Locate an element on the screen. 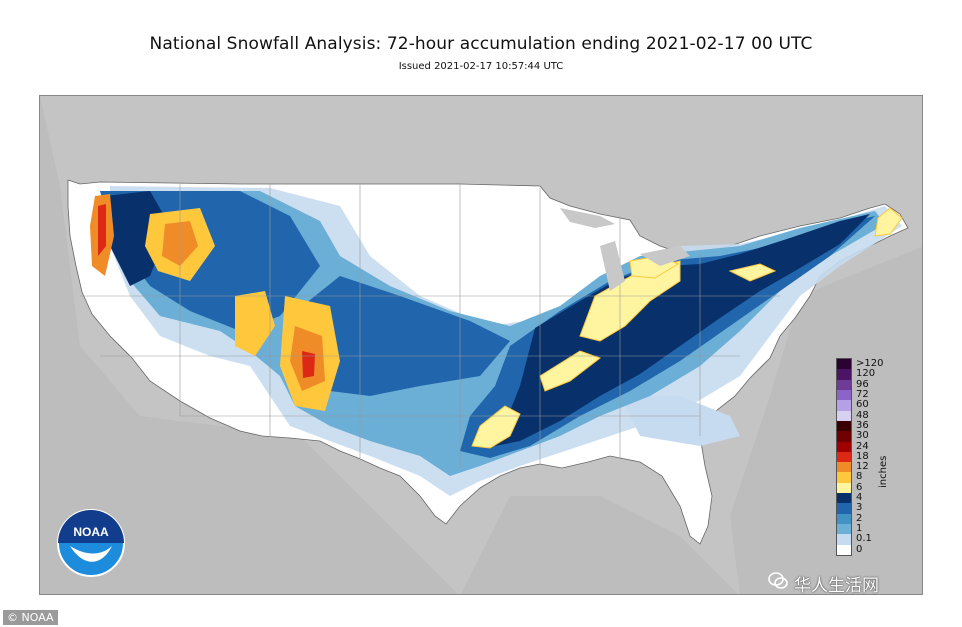  legend-label: 120 is located at coordinates (866, 374).